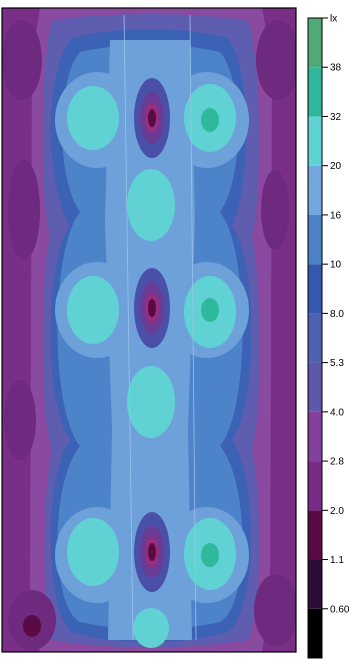  What do you see at coordinates (337, 412) in the screenshot?
I see `colorbar-tick-label: 4.0` at bounding box center [337, 412].